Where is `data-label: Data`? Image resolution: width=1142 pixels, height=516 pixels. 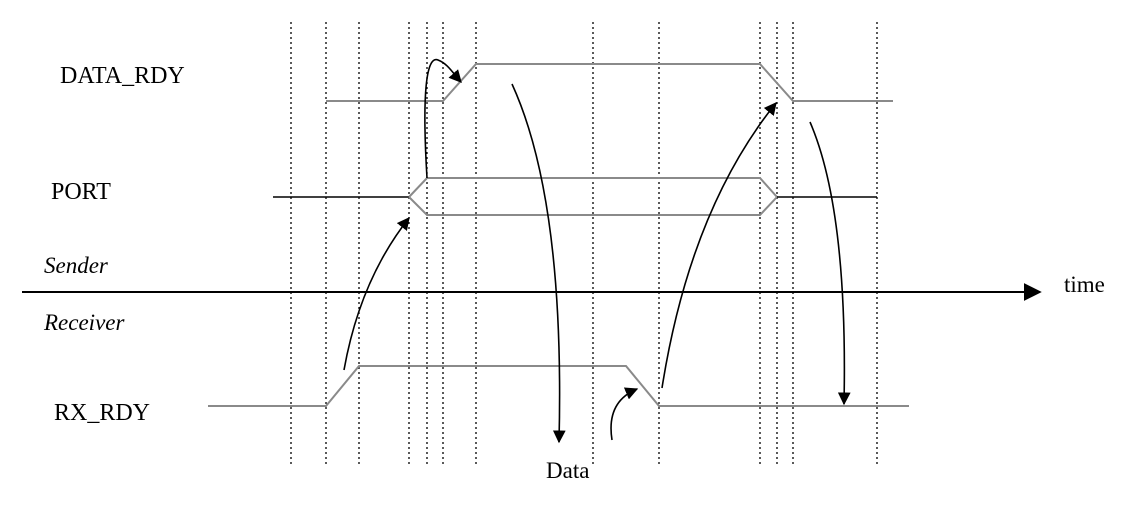 data-label: Data is located at coordinates (567, 470).